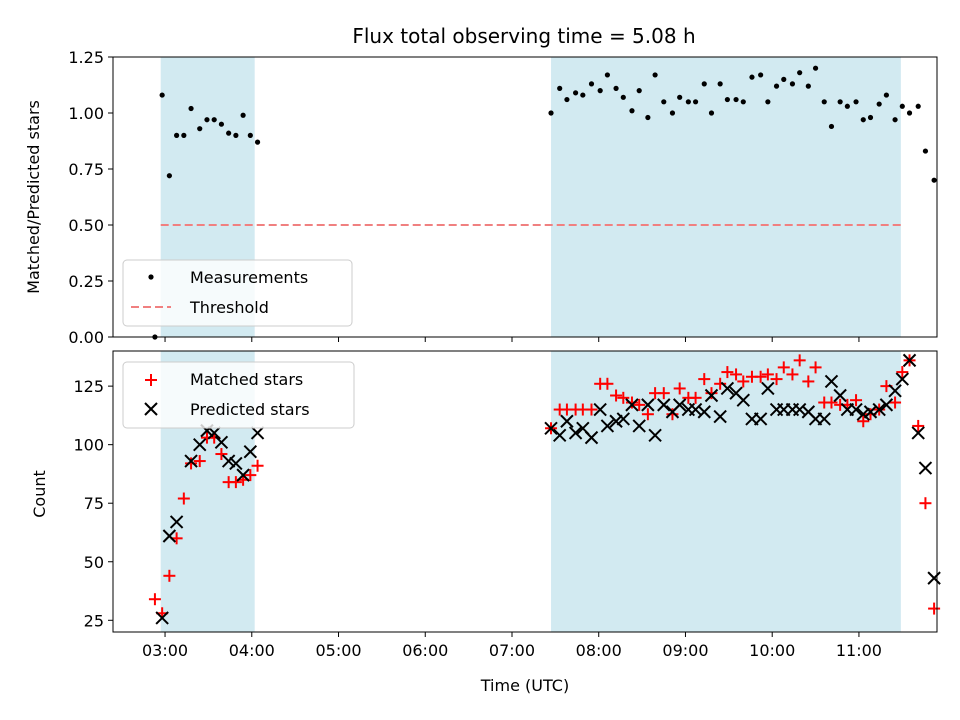  I want to click on y-axis-ticks-bottom: 25 50 75 100 125, so click(93, 503).